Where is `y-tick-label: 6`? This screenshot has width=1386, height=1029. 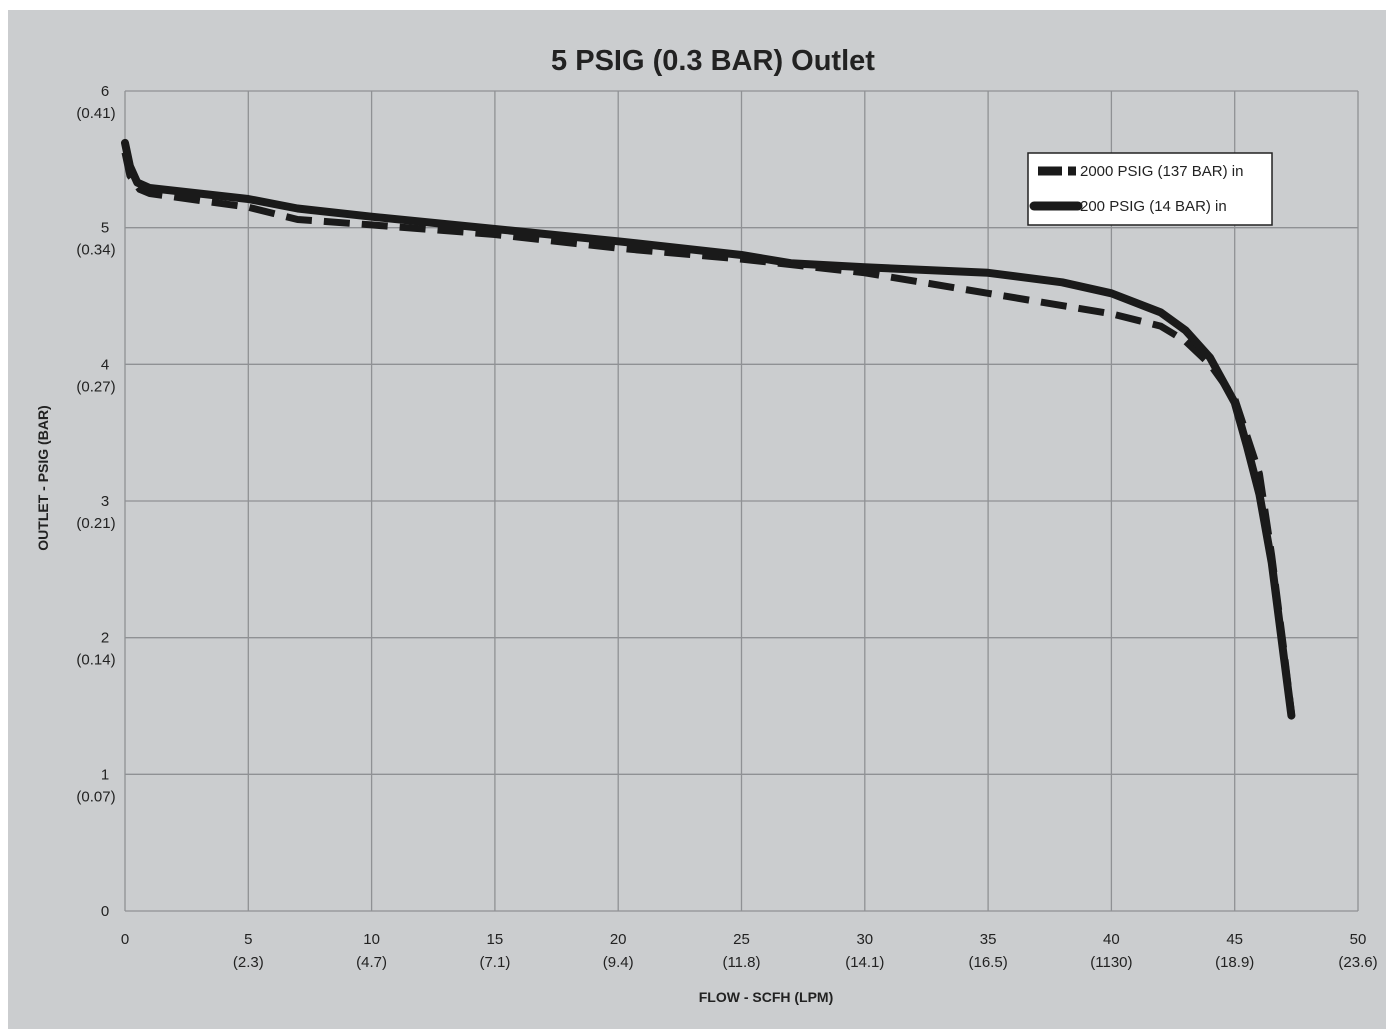 y-tick-label: 6 is located at coordinates (105, 91).